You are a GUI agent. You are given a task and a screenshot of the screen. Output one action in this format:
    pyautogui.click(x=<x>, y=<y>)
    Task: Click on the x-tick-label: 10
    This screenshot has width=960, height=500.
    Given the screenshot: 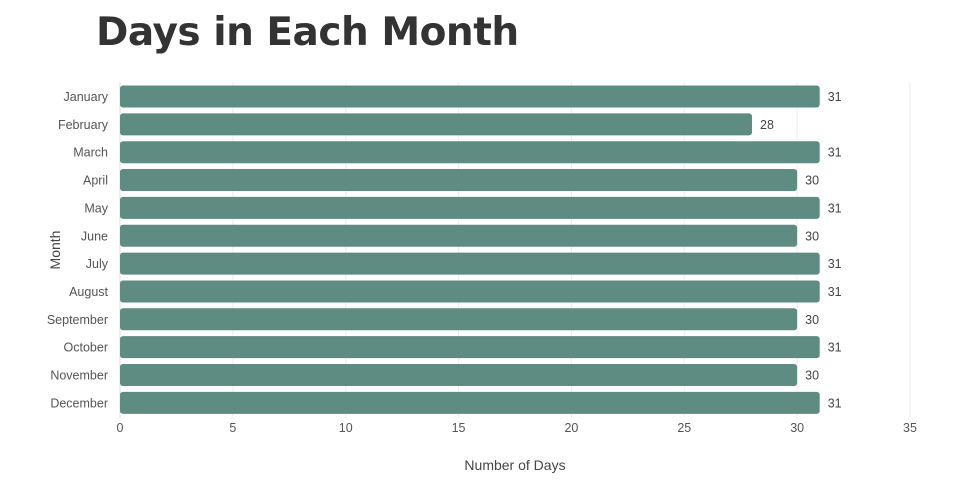 What is the action you would take?
    pyautogui.click(x=346, y=428)
    